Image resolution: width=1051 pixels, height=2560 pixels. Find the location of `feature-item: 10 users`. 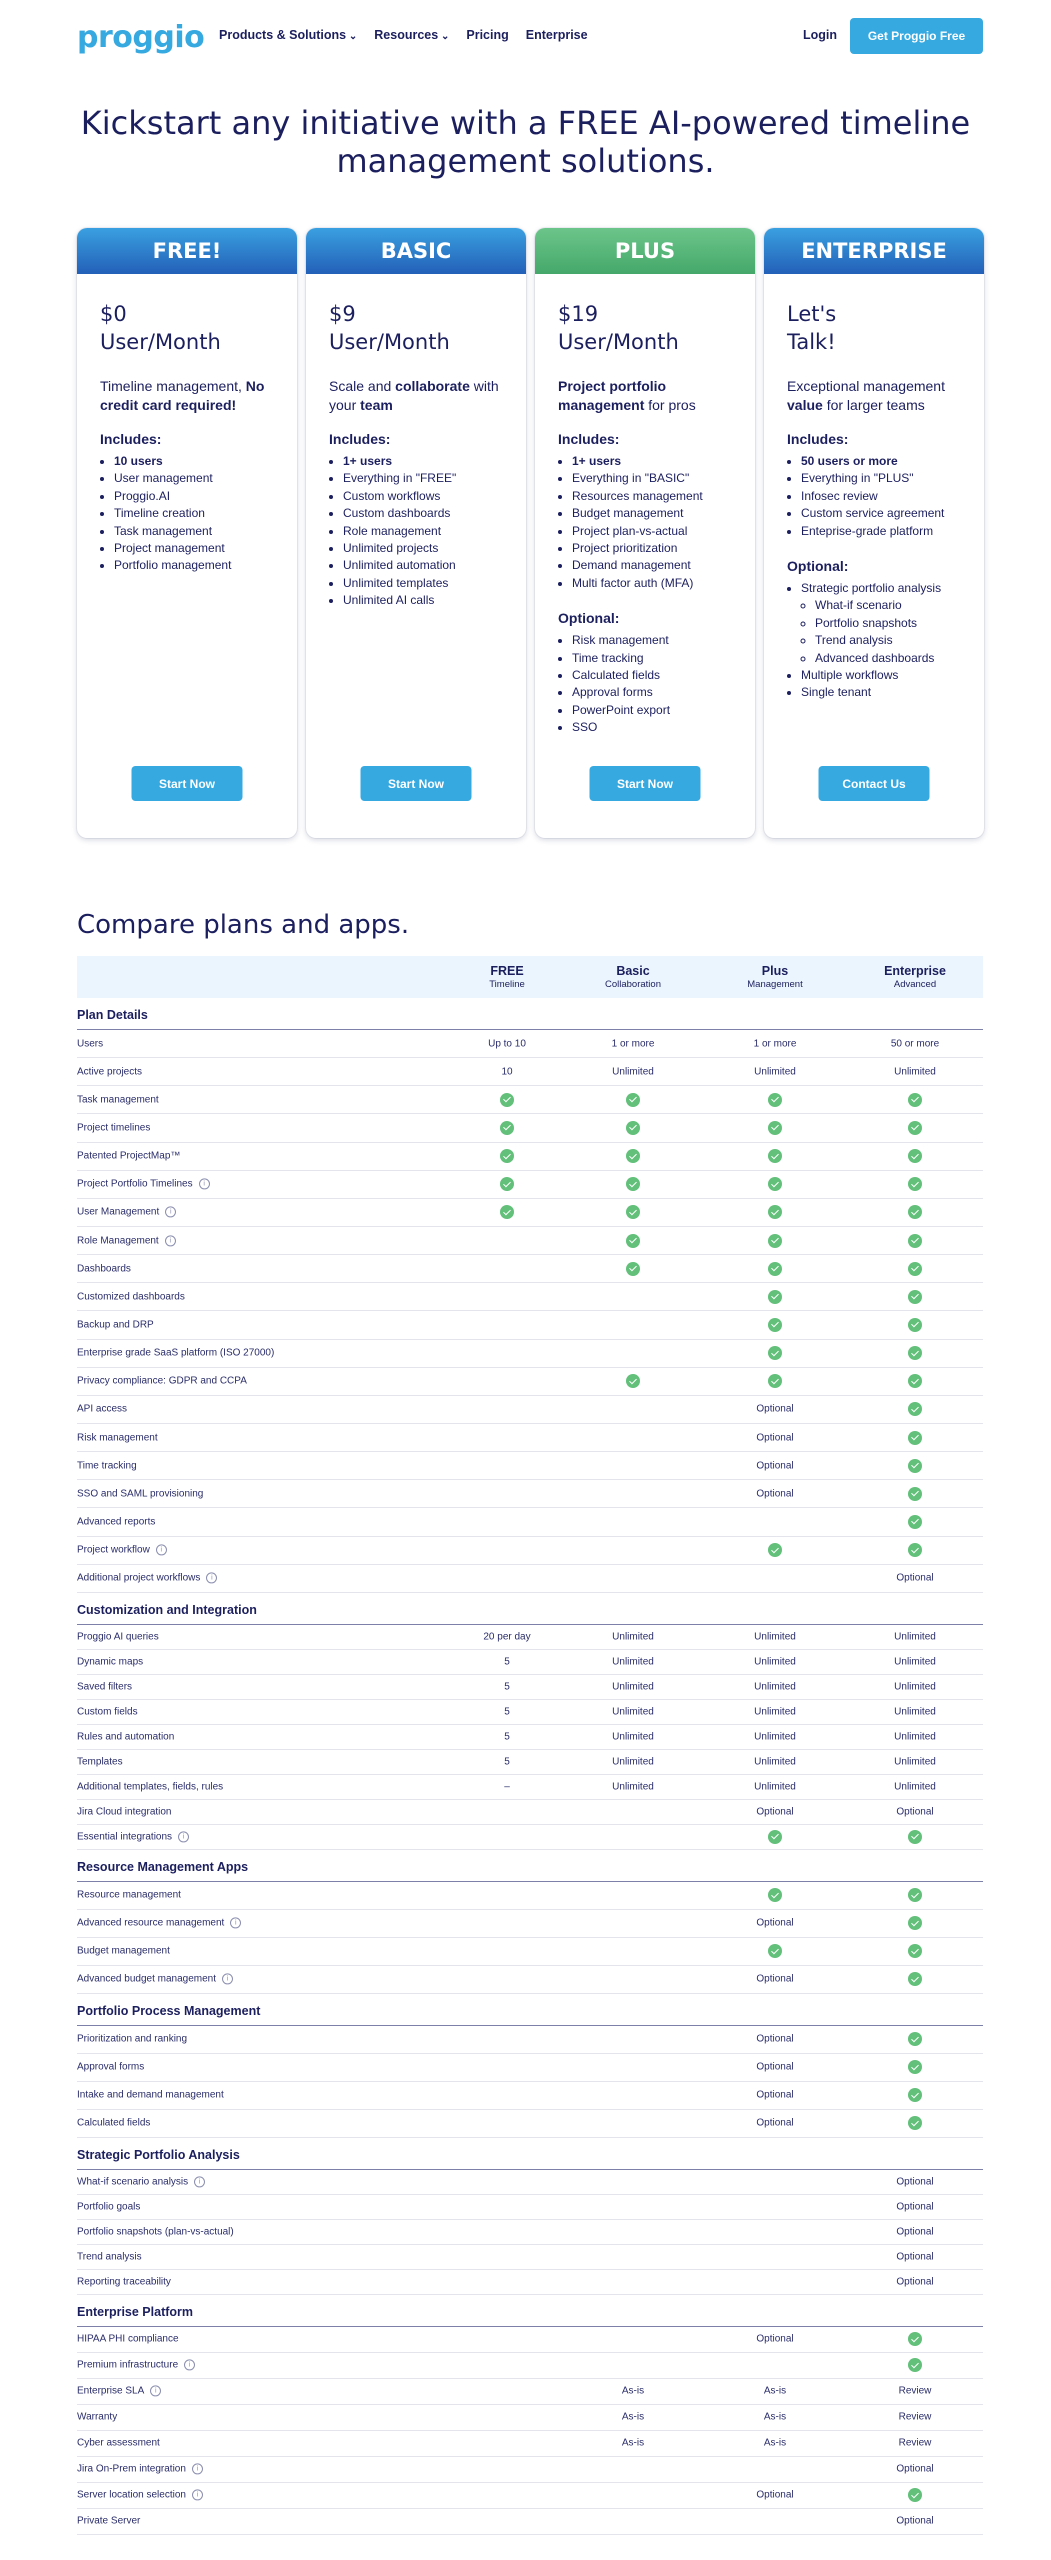

feature-item: 10 users is located at coordinates (194, 461).